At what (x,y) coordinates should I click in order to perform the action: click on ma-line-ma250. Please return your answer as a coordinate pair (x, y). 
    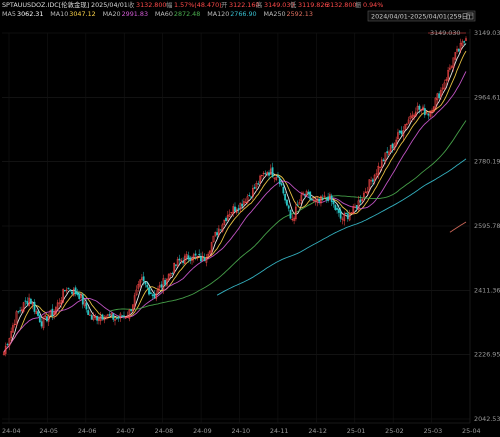
    Looking at the image, I should click on (458, 227).